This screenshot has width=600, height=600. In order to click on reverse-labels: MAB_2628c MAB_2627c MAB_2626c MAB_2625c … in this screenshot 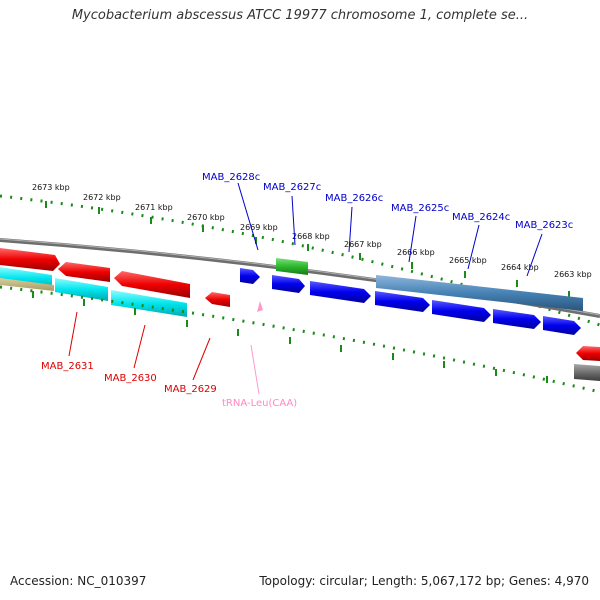, I will do `click(387, 224)`.